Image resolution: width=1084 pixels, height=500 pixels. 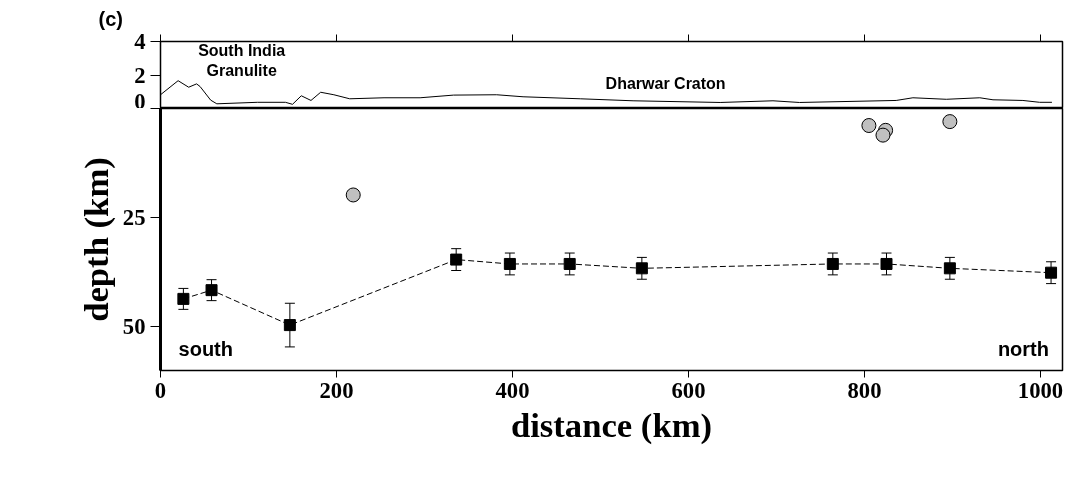 I want to click on annotation: South India Granulite, so click(x=242, y=60).